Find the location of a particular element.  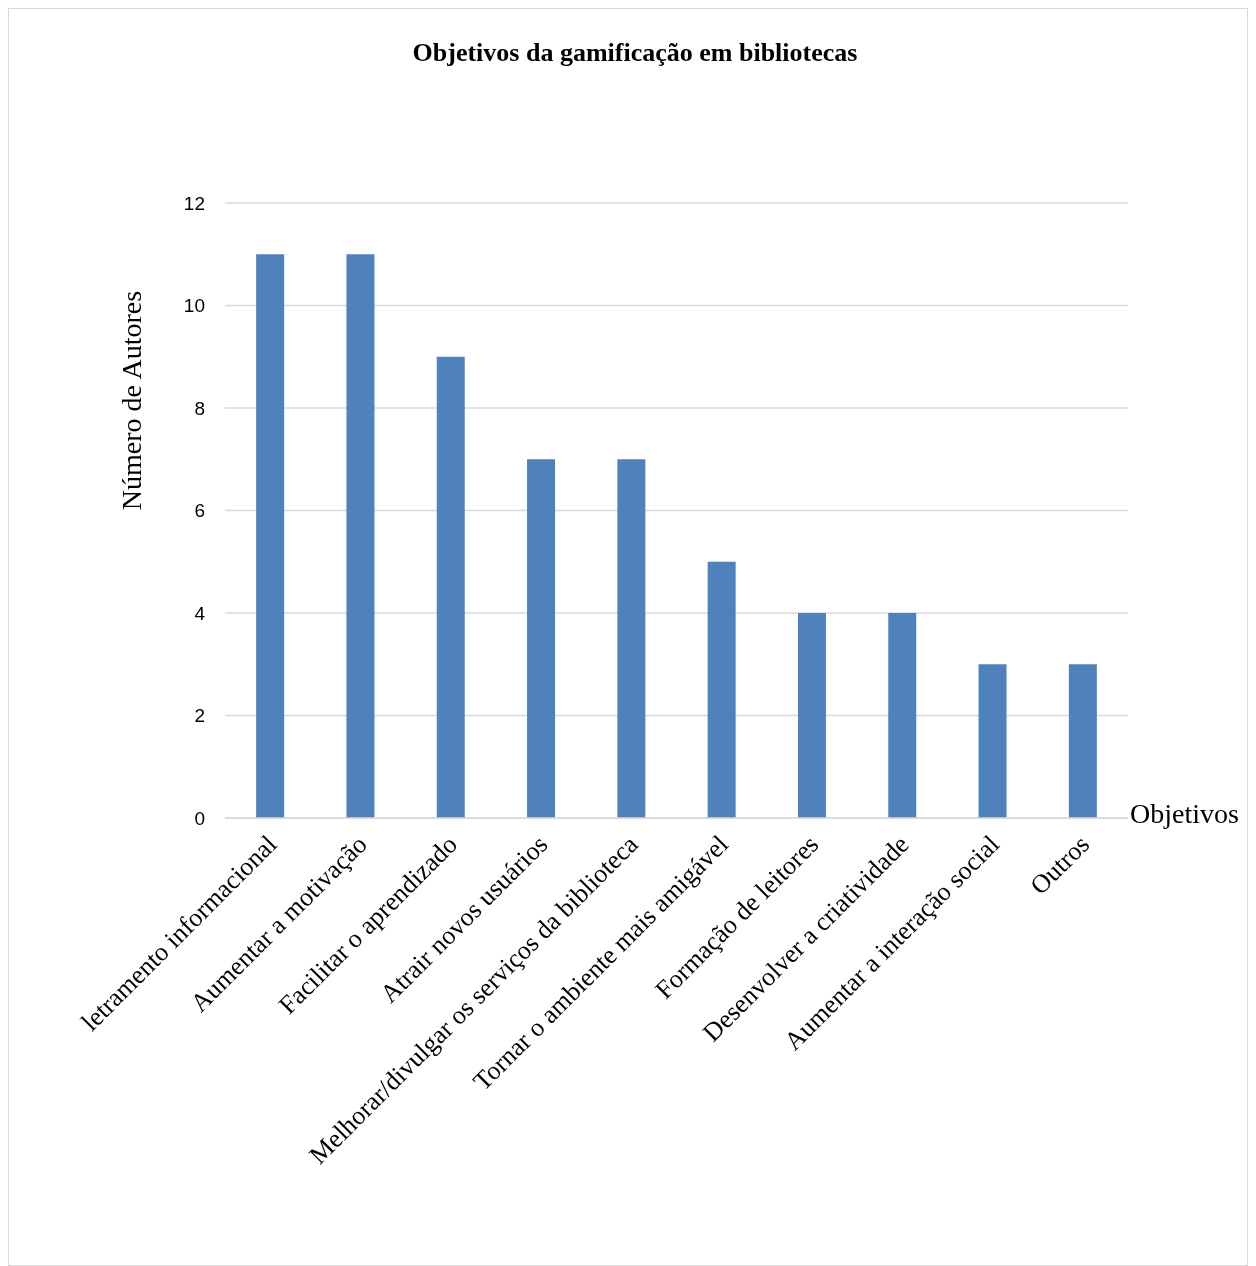

y-tick-label: 2 is located at coordinates (199, 716).